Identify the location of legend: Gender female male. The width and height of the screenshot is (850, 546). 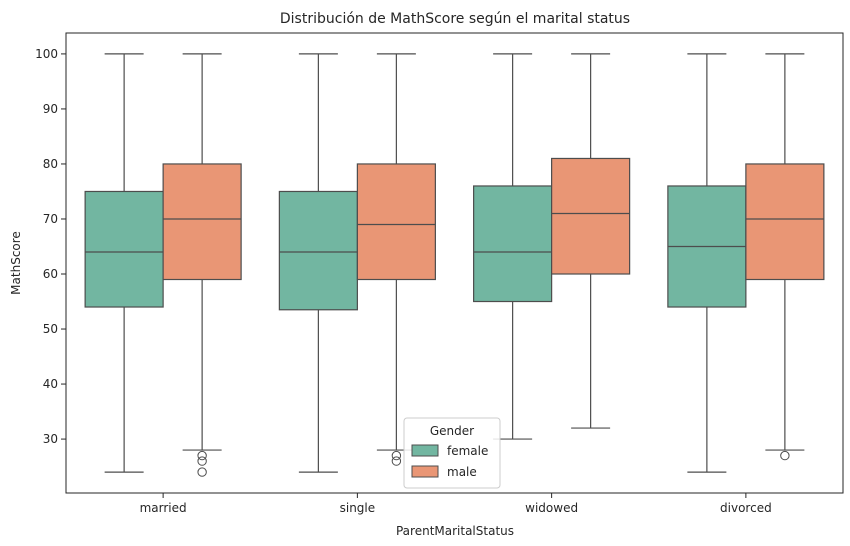
(452, 453).